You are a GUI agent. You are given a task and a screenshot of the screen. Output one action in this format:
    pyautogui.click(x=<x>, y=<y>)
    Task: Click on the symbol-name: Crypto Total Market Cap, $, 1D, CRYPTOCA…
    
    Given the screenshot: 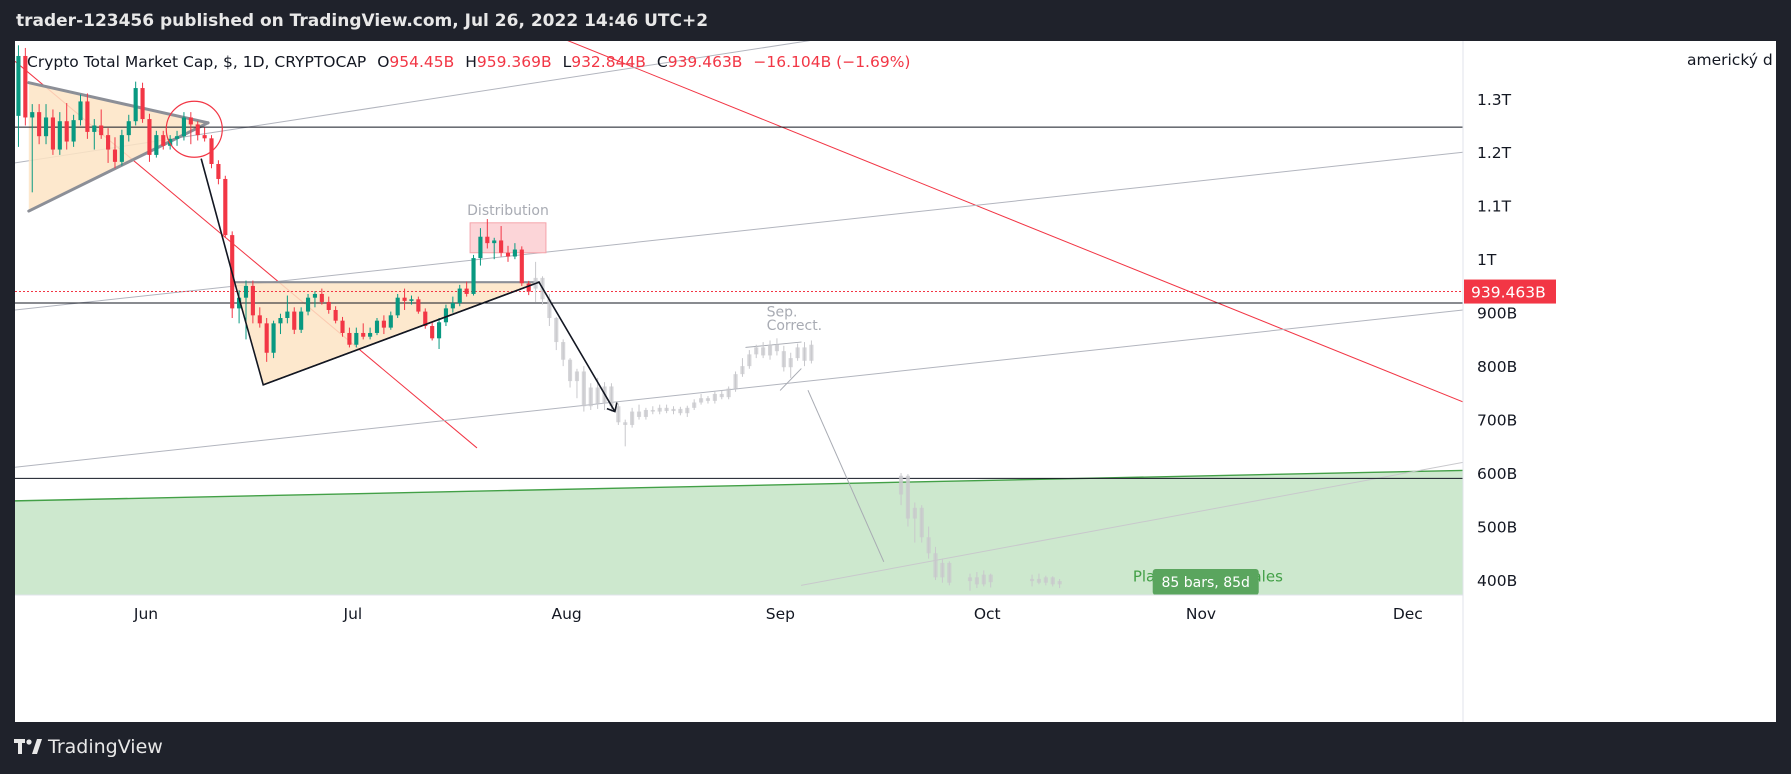 What is the action you would take?
    pyautogui.click(x=197, y=62)
    